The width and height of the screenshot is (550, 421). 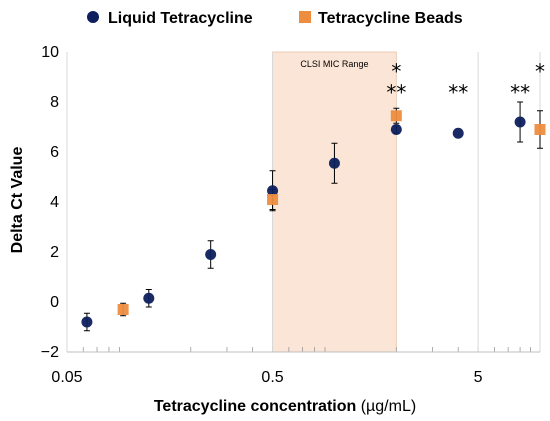 I want to click on x-tick-label-1: 0.5, so click(x=272, y=377).